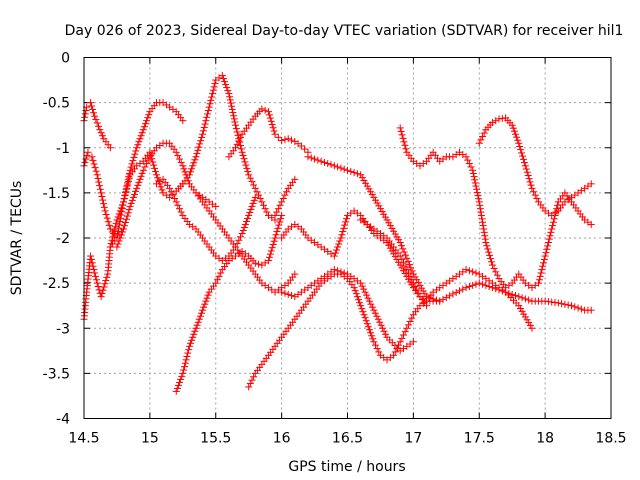 This screenshot has height=480, width=640. Describe the element at coordinates (56, 374) in the screenshot. I see `y-tick-label: -3.5` at that location.